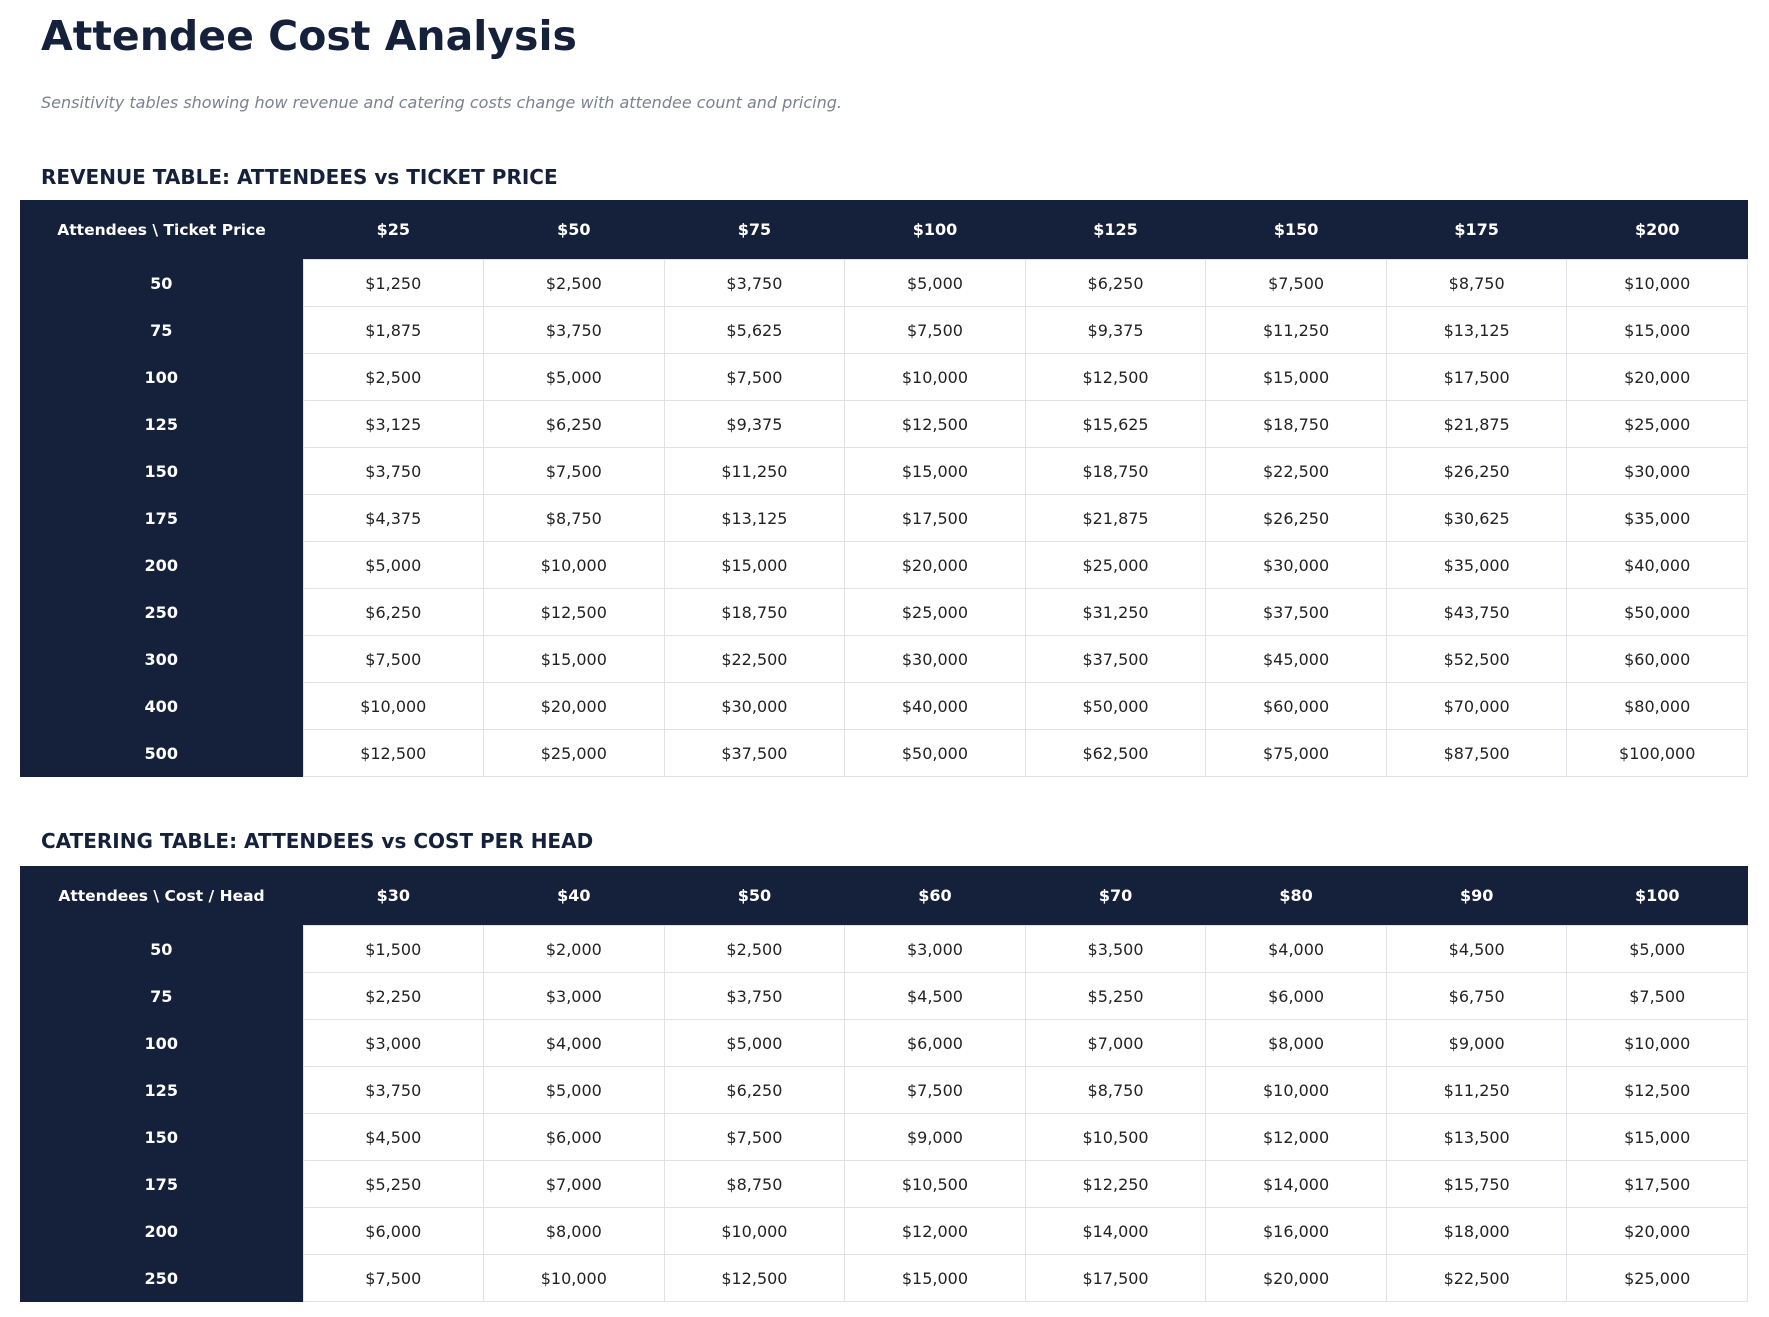 This screenshot has width=1769, height=1317. Describe the element at coordinates (935, 1231) in the screenshot. I see `table-cell: $12,000` at that location.